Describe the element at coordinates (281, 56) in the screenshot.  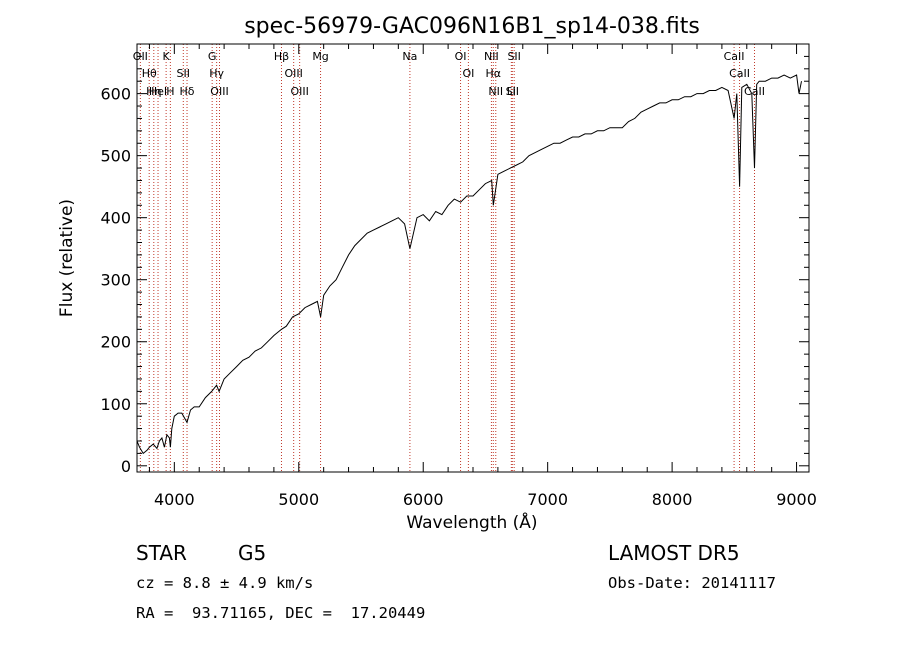
I see `line-label: Hβ` at that location.